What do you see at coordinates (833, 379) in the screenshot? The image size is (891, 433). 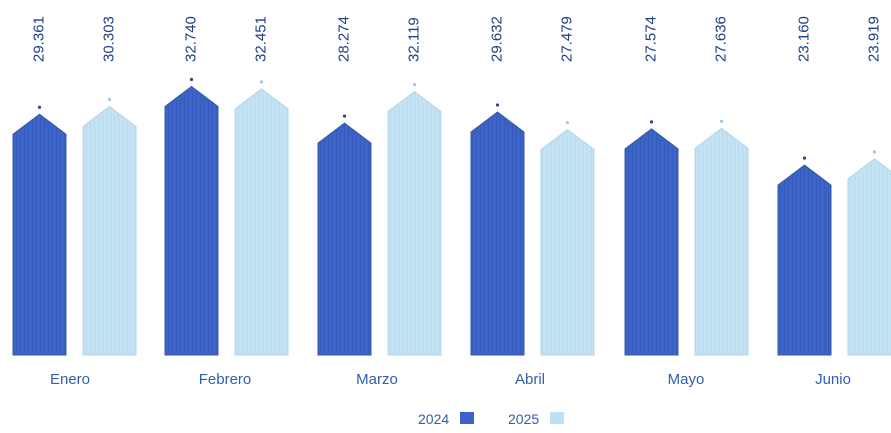 I see `category-label-junio: Junio` at bounding box center [833, 379].